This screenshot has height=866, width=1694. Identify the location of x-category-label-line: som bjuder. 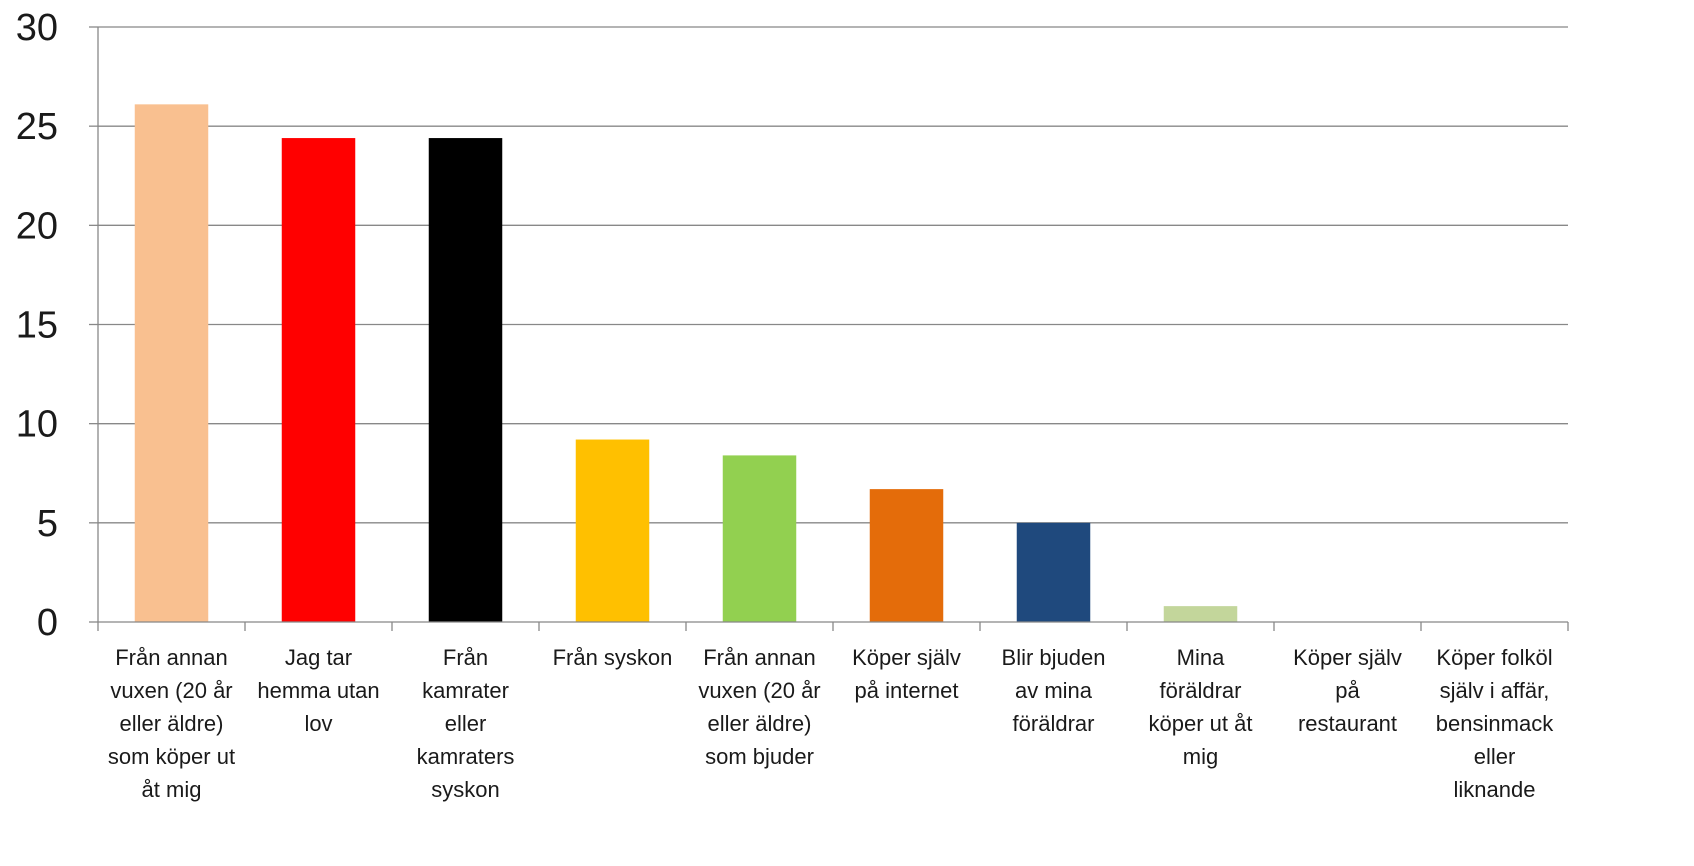
(759, 756).